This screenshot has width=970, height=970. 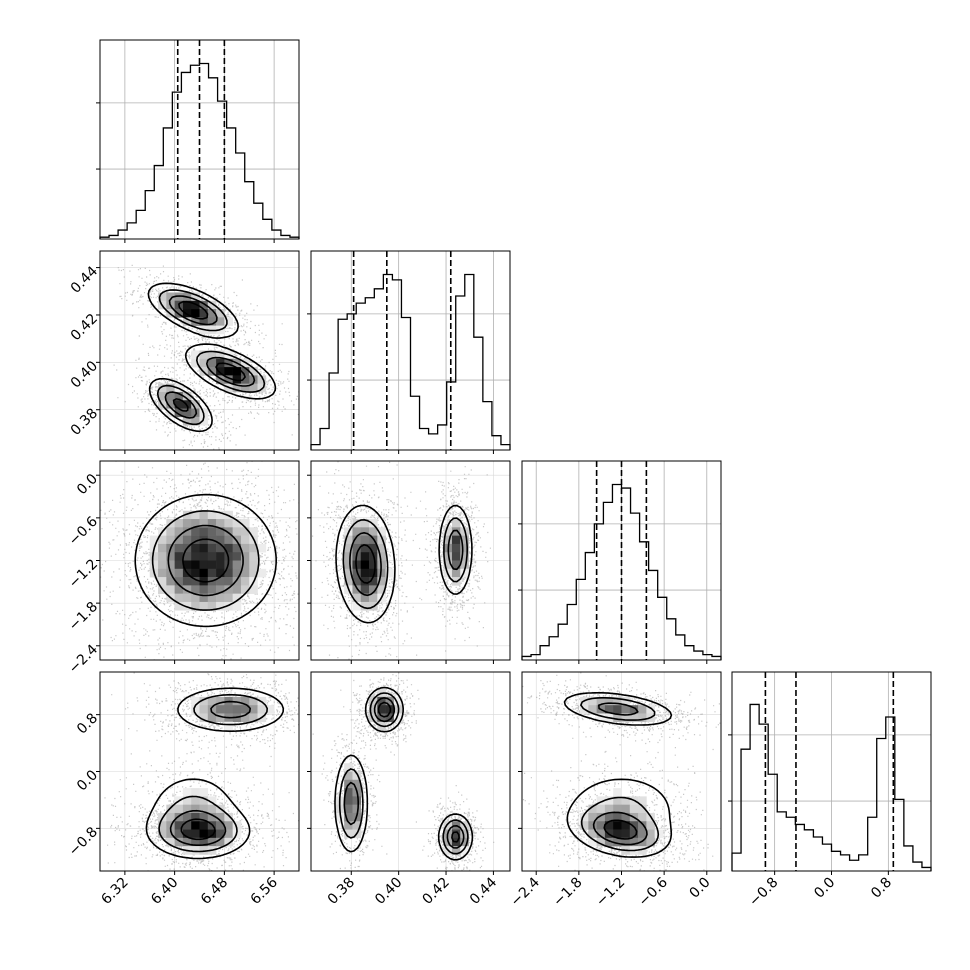 I want to click on y-tick-label: 0.38, so click(x=84, y=421).